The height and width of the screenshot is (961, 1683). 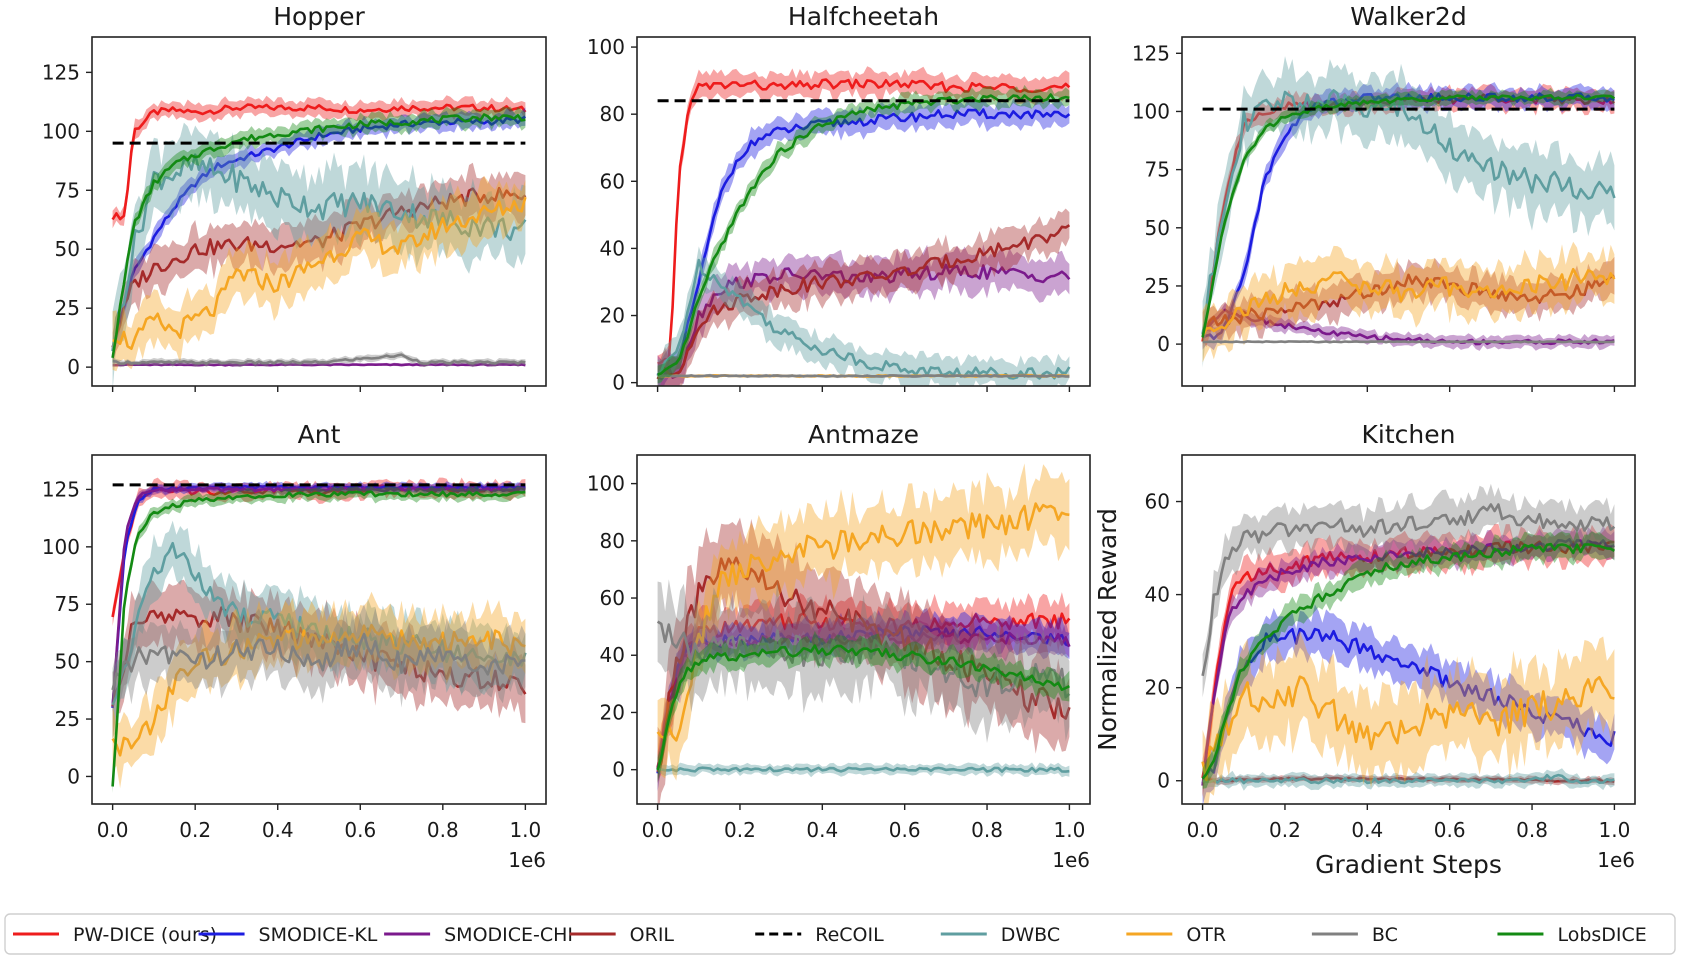 I want to click on legend-item-pw-dice-ours: PW-DICE (ours), so click(x=115, y=935).